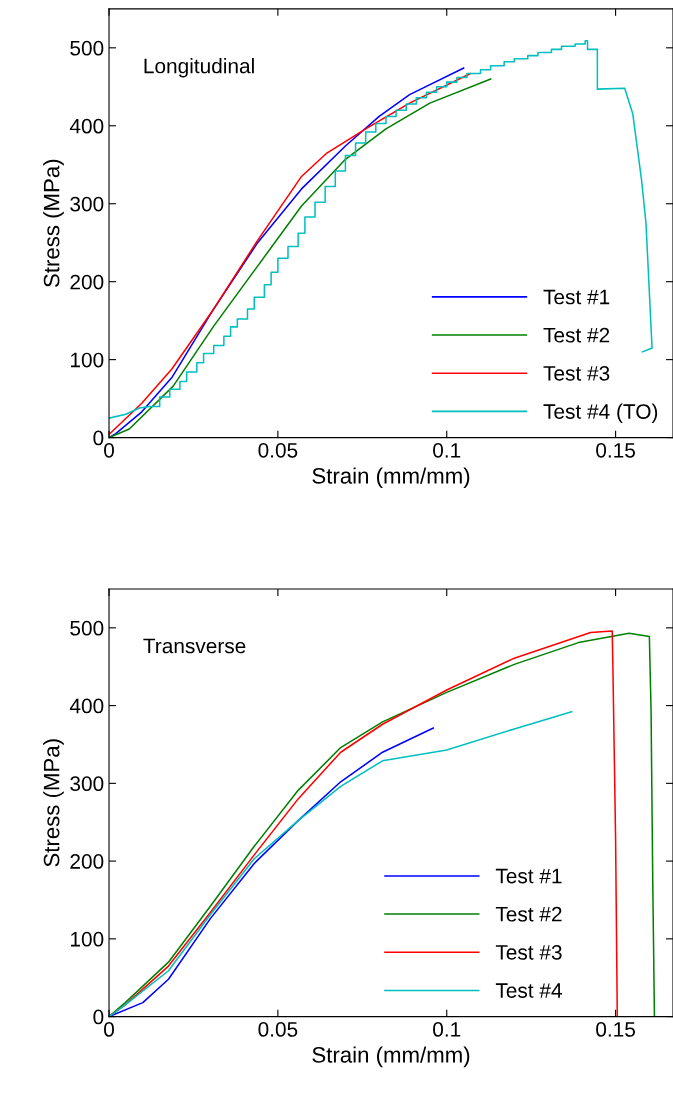  What do you see at coordinates (600, 413) in the screenshot?
I see `legend-label: Test #4 (TO)` at bounding box center [600, 413].